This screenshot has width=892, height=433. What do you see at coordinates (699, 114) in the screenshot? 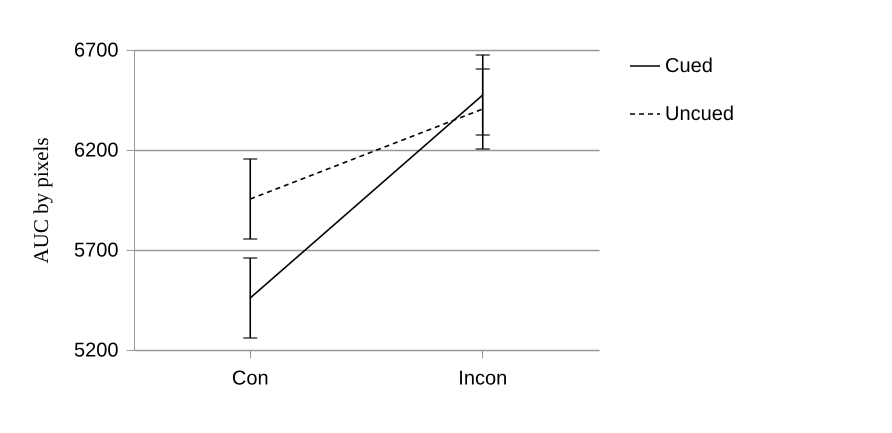
I see `legend-label: Uncued` at bounding box center [699, 114].